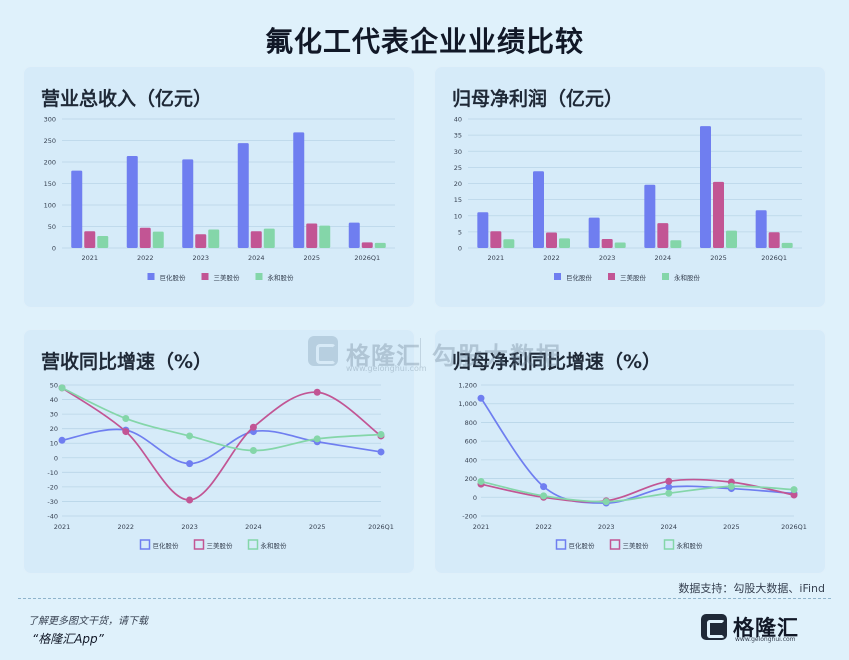 The height and width of the screenshot is (660, 849). I want to click on y-tick-label: 600, so click(471, 442).